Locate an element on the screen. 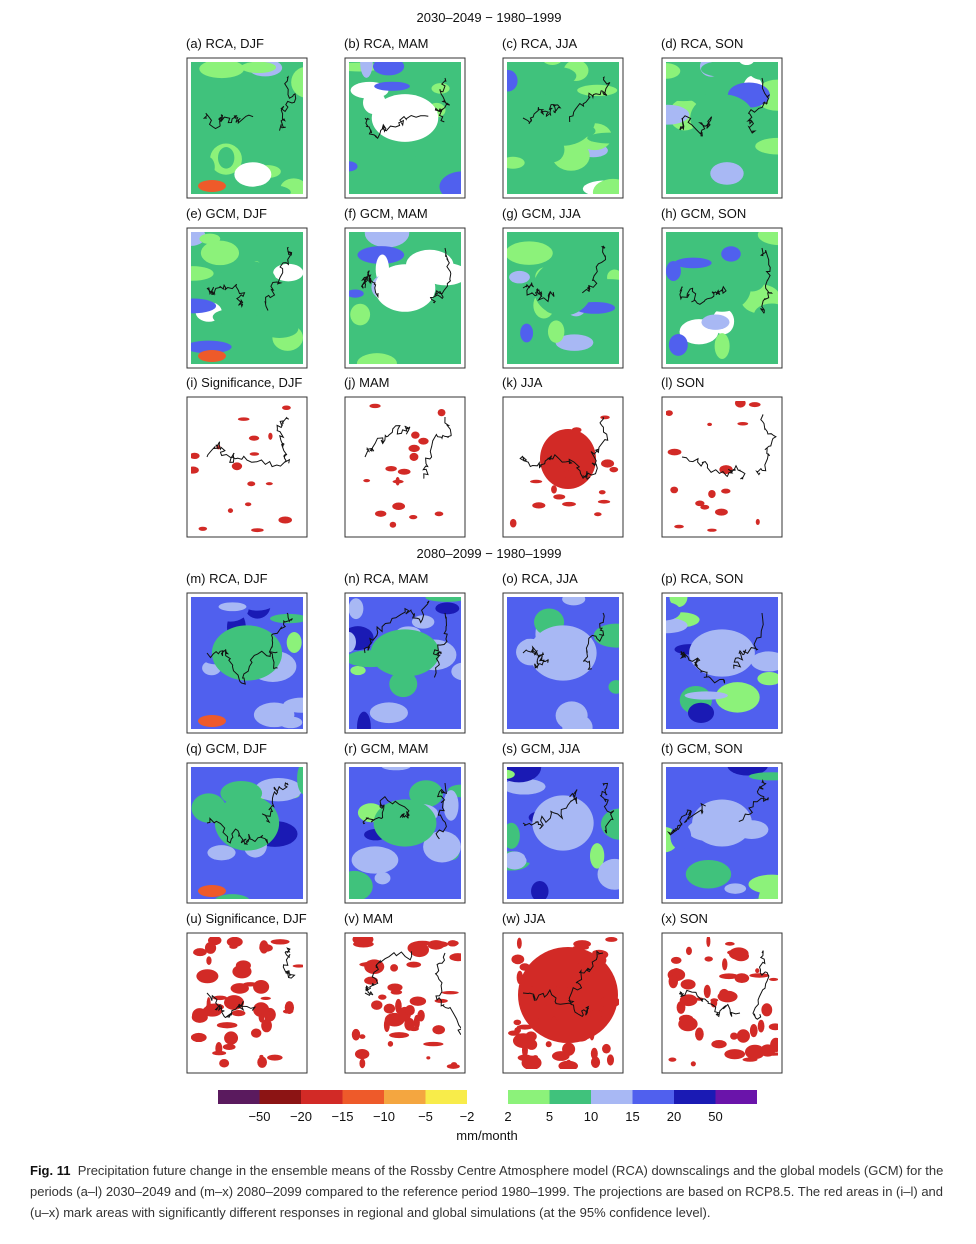  panel-label: (h) GCM, SON is located at coordinates (703, 213).